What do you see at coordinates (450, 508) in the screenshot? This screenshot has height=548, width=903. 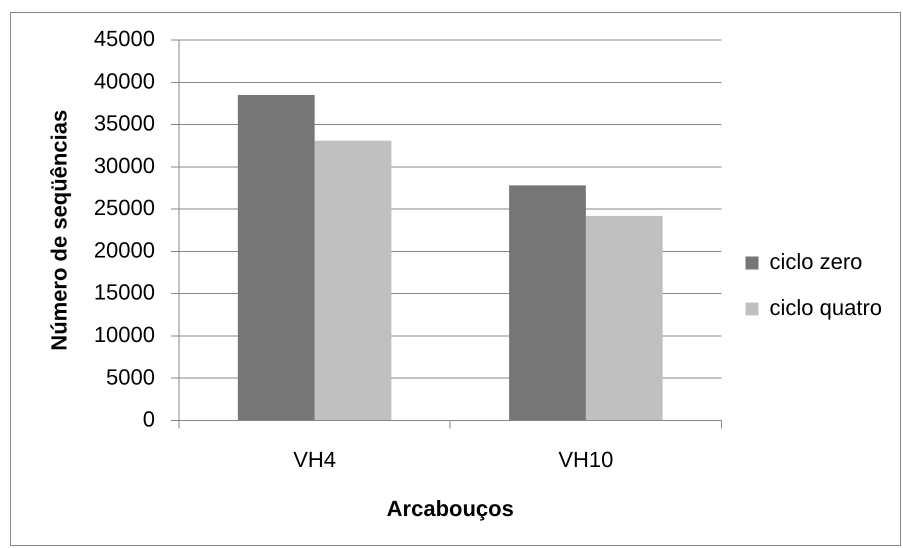 I see `x-axis-title: Arcabouços` at bounding box center [450, 508].